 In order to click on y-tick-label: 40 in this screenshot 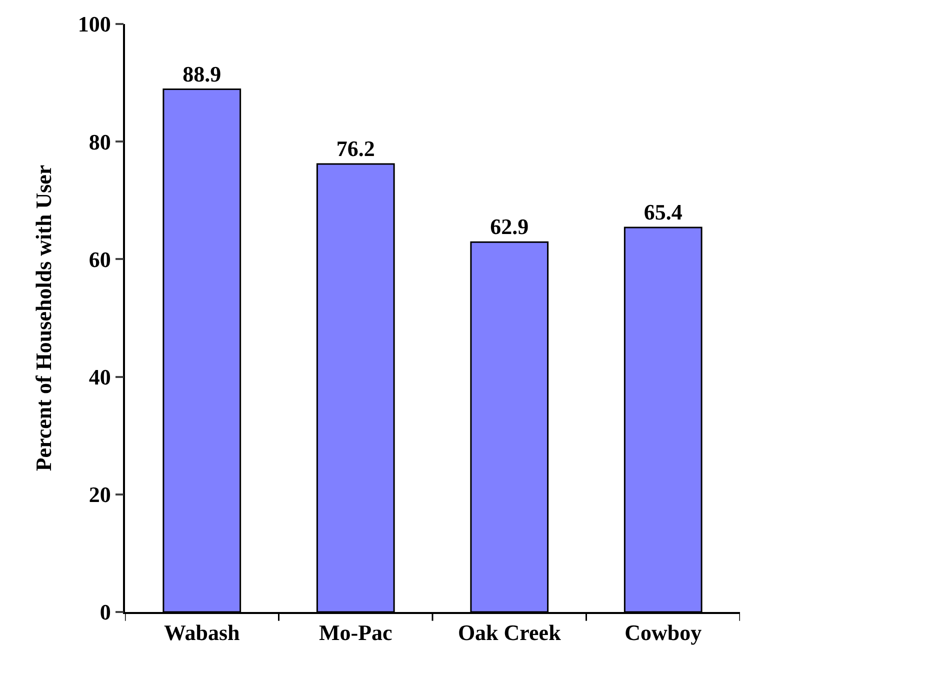, I will do `click(99, 377)`.